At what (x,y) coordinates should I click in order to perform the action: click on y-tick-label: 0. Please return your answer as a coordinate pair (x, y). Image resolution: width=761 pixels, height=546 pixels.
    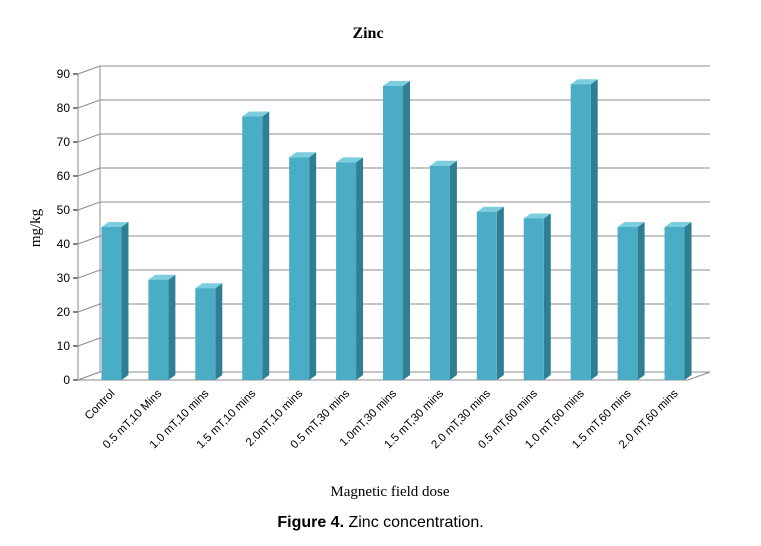
    Looking at the image, I should click on (66, 380).